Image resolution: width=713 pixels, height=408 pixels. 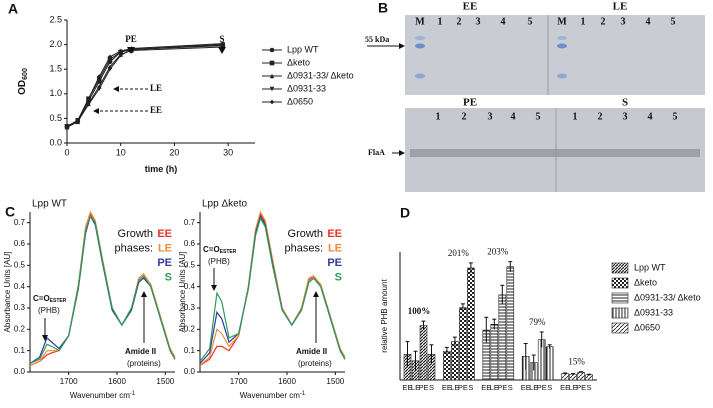 What do you see at coordinates (174, 152) in the screenshot?
I see `x-tick-label: 20` at bounding box center [174, 152].